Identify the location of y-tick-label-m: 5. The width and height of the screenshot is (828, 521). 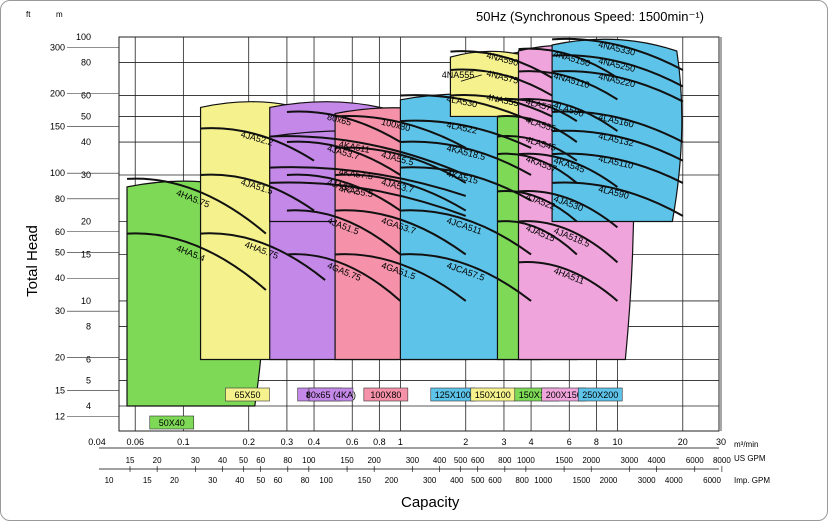
(88, 380).